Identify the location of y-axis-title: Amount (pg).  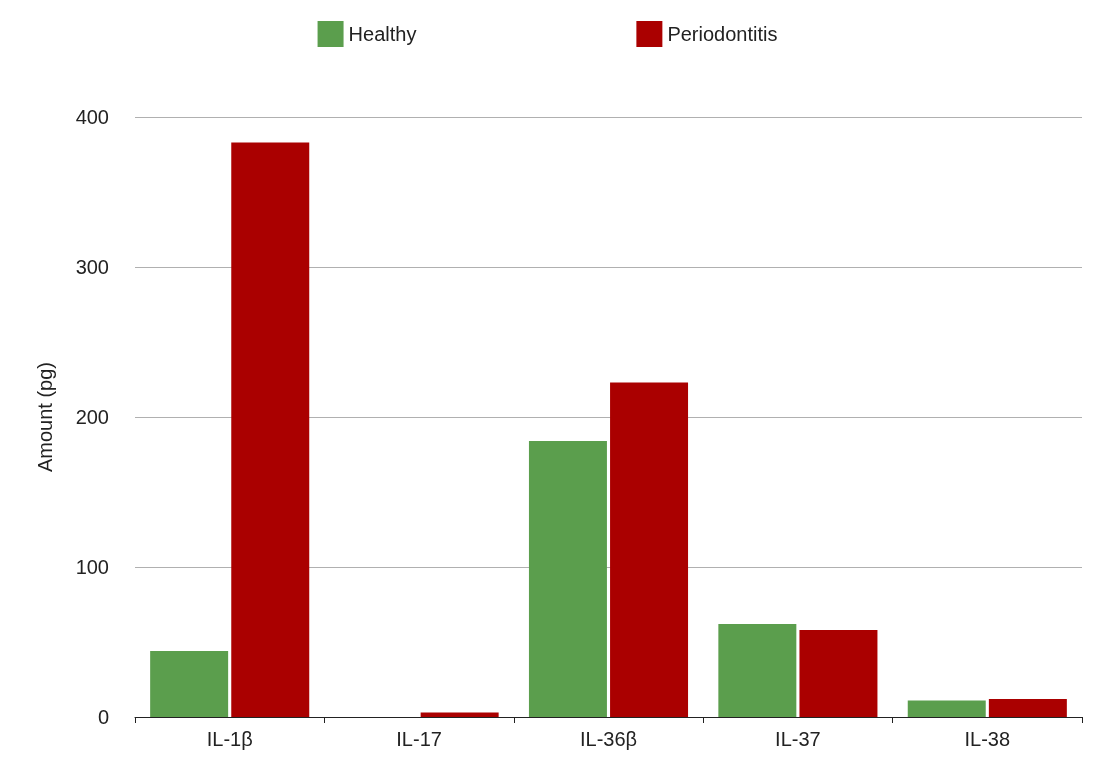
(45, 417).